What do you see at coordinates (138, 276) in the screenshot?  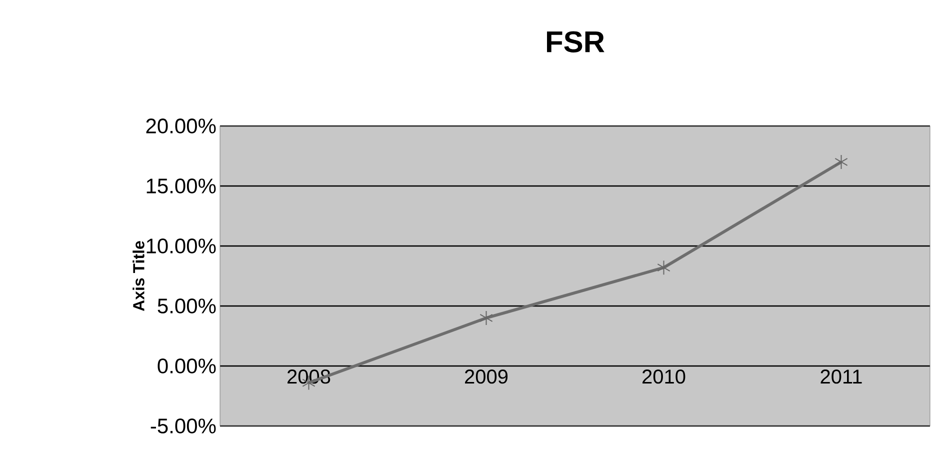 I see `y-axis-title: Axis Title` at bounding box center [138, 276].